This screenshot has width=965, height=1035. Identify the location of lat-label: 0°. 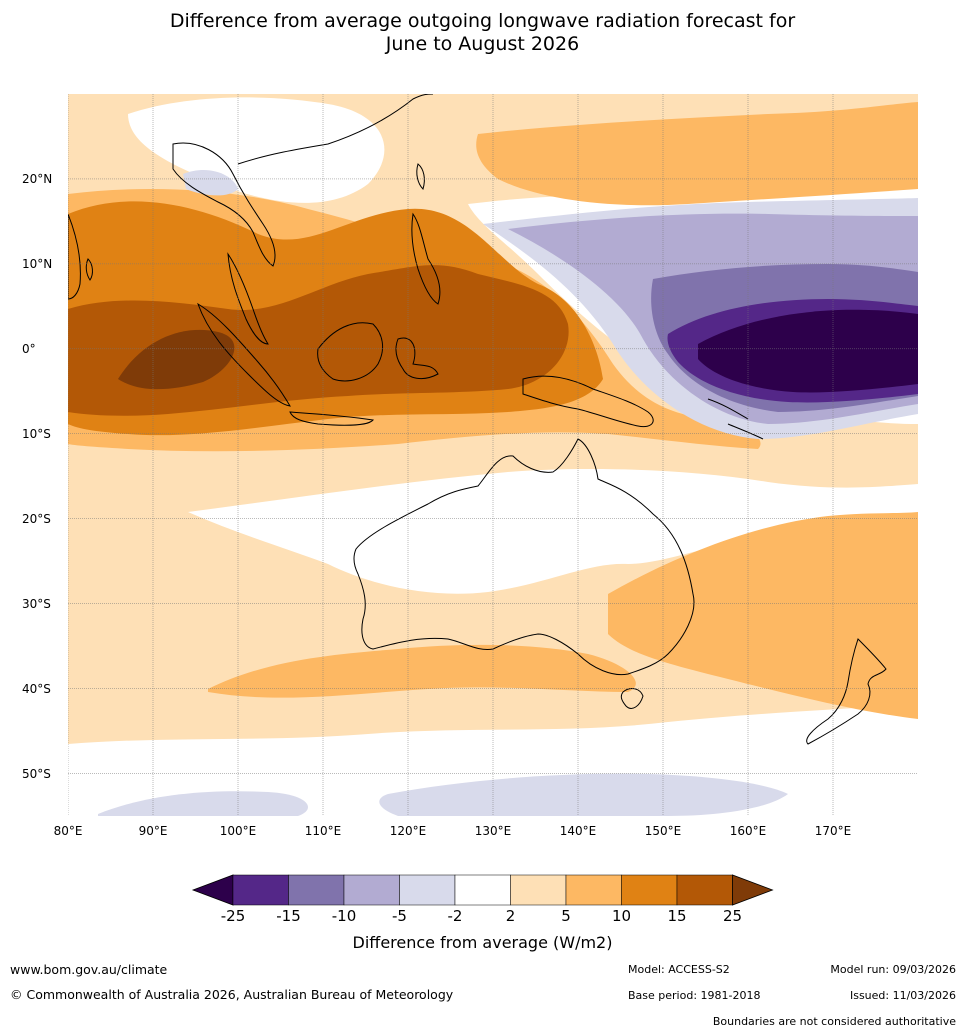
(29, 348).